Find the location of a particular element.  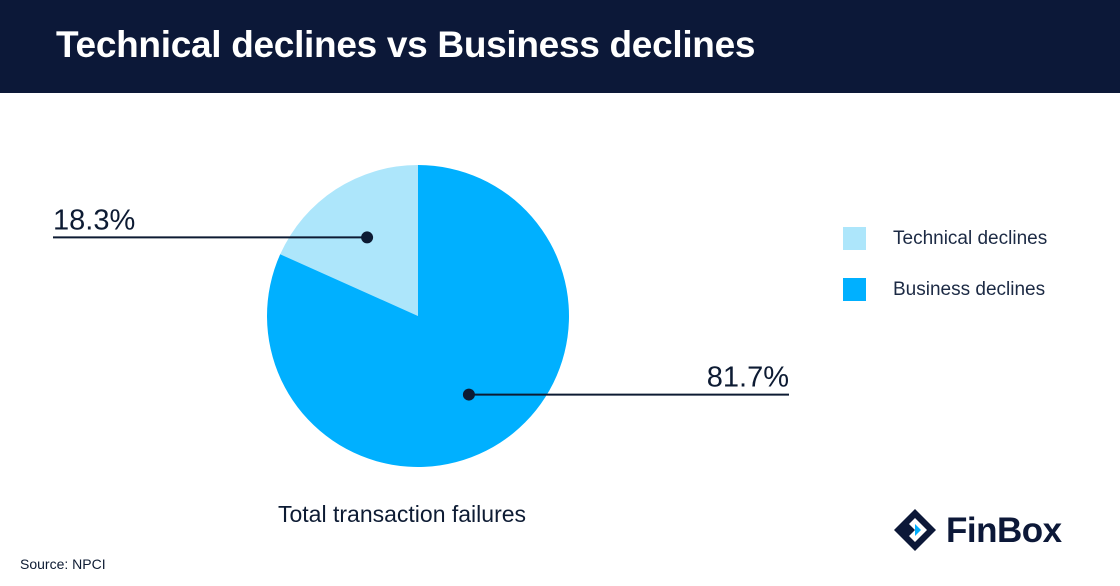

value-label-1: 81.7% is located at coordinates (748, 378).